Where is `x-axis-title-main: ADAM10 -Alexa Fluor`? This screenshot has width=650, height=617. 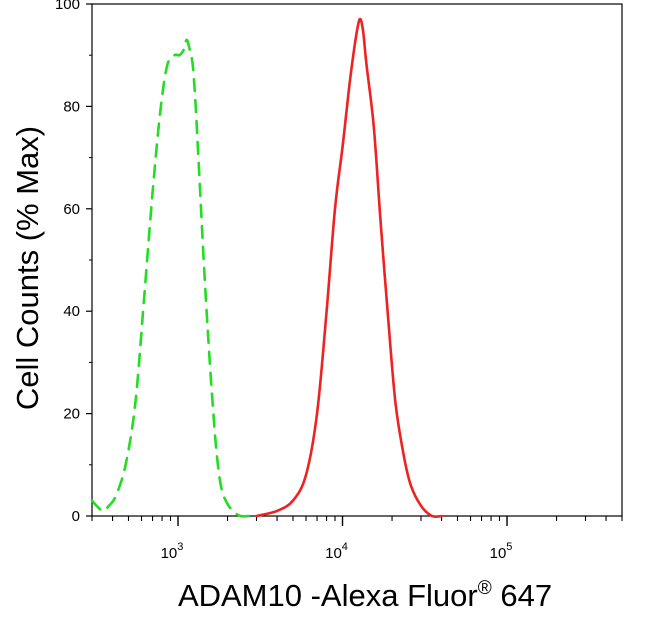 x-axis-title-main: ADAM10 -Alexa Fluor is located at coordinates (328, 595).